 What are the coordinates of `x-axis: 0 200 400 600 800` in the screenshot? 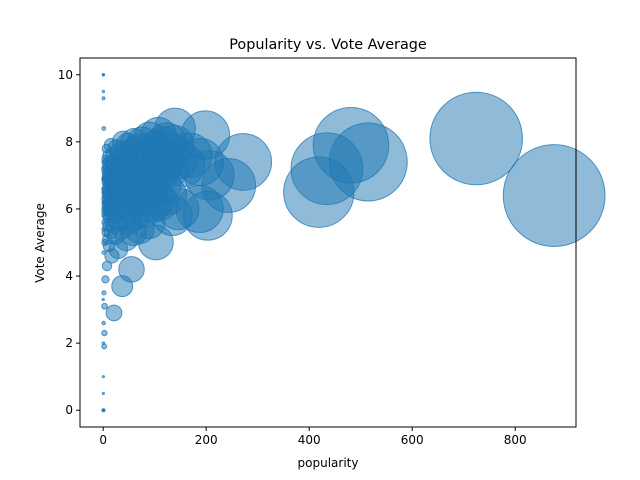 It's located at (313, 437).